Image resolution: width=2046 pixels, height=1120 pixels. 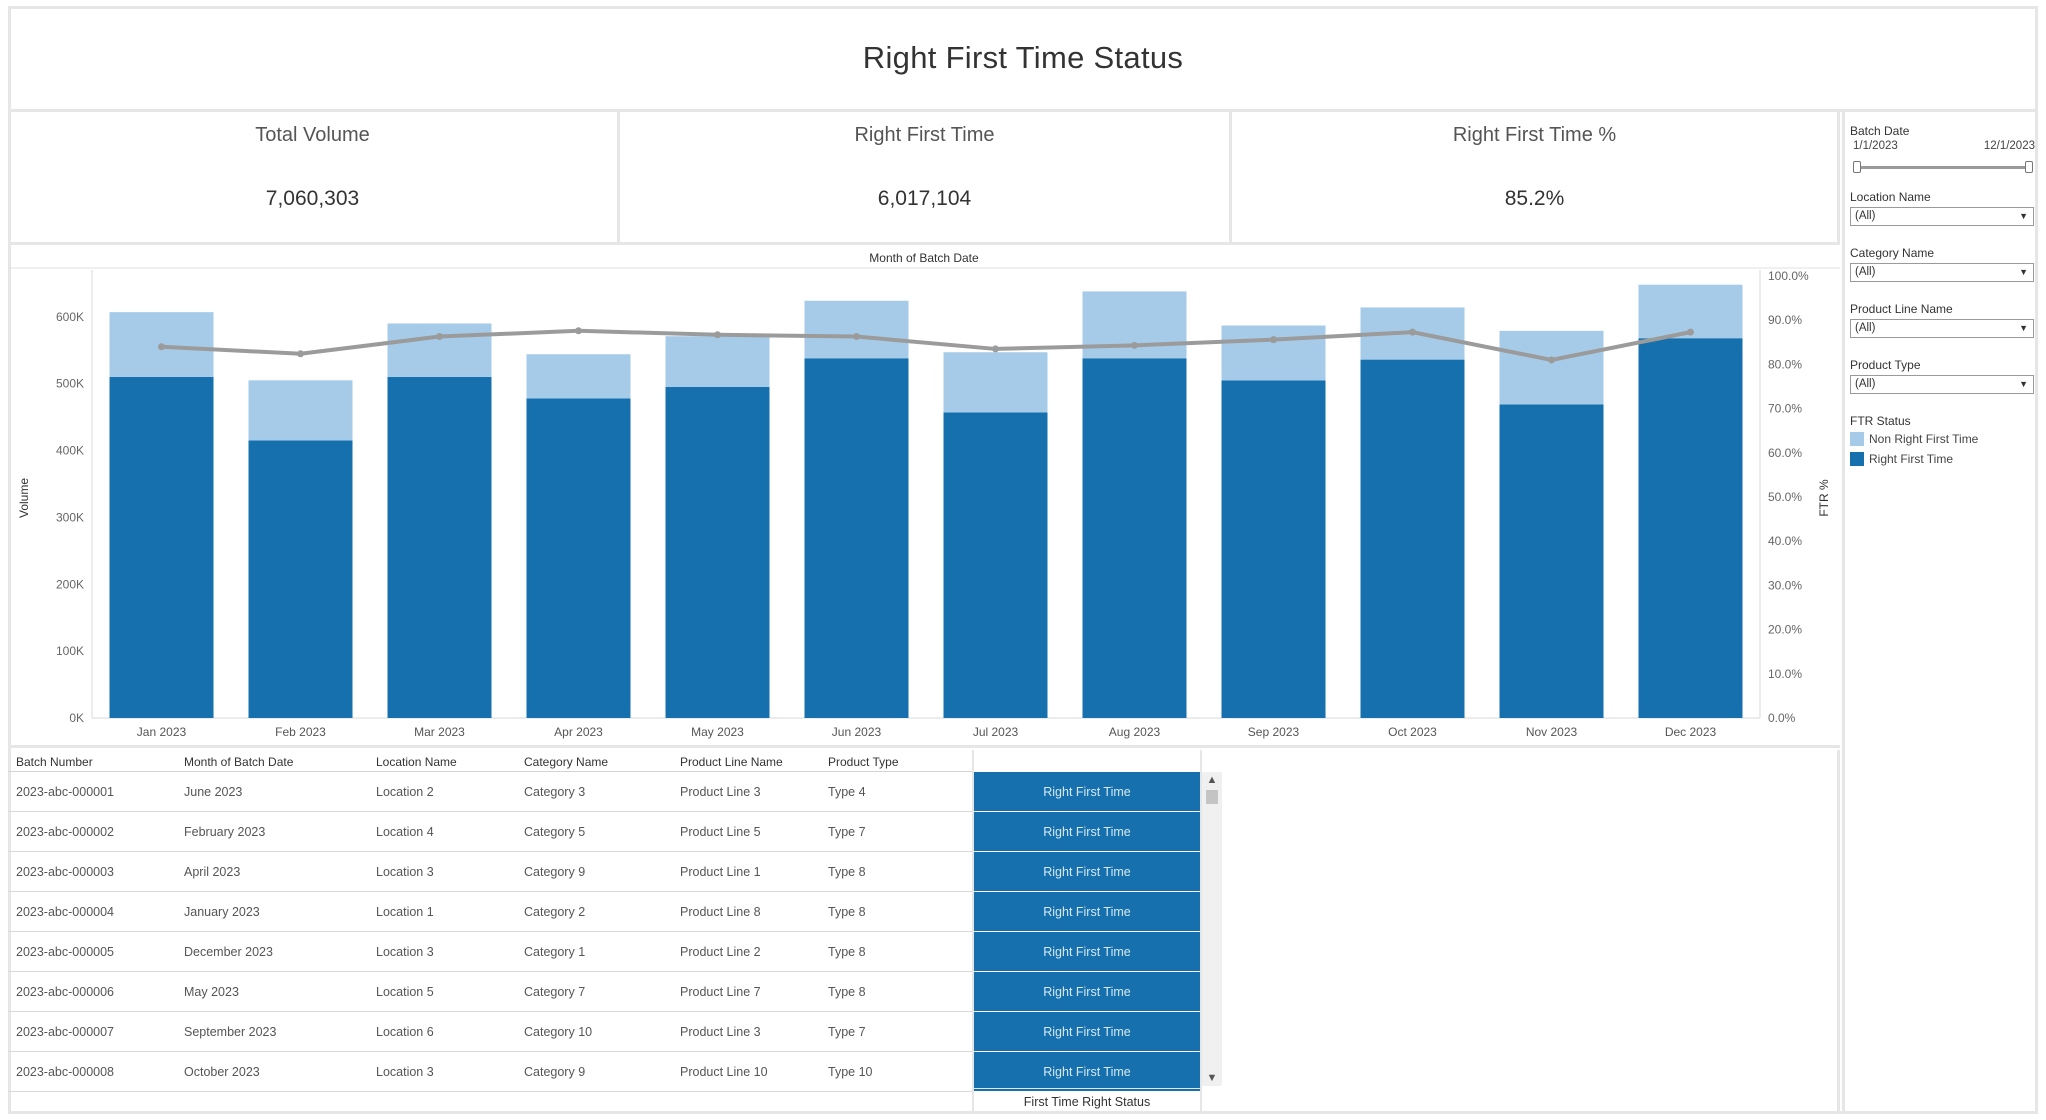 I want to click on table-cell: Category 2, so click(x=555, y=912).